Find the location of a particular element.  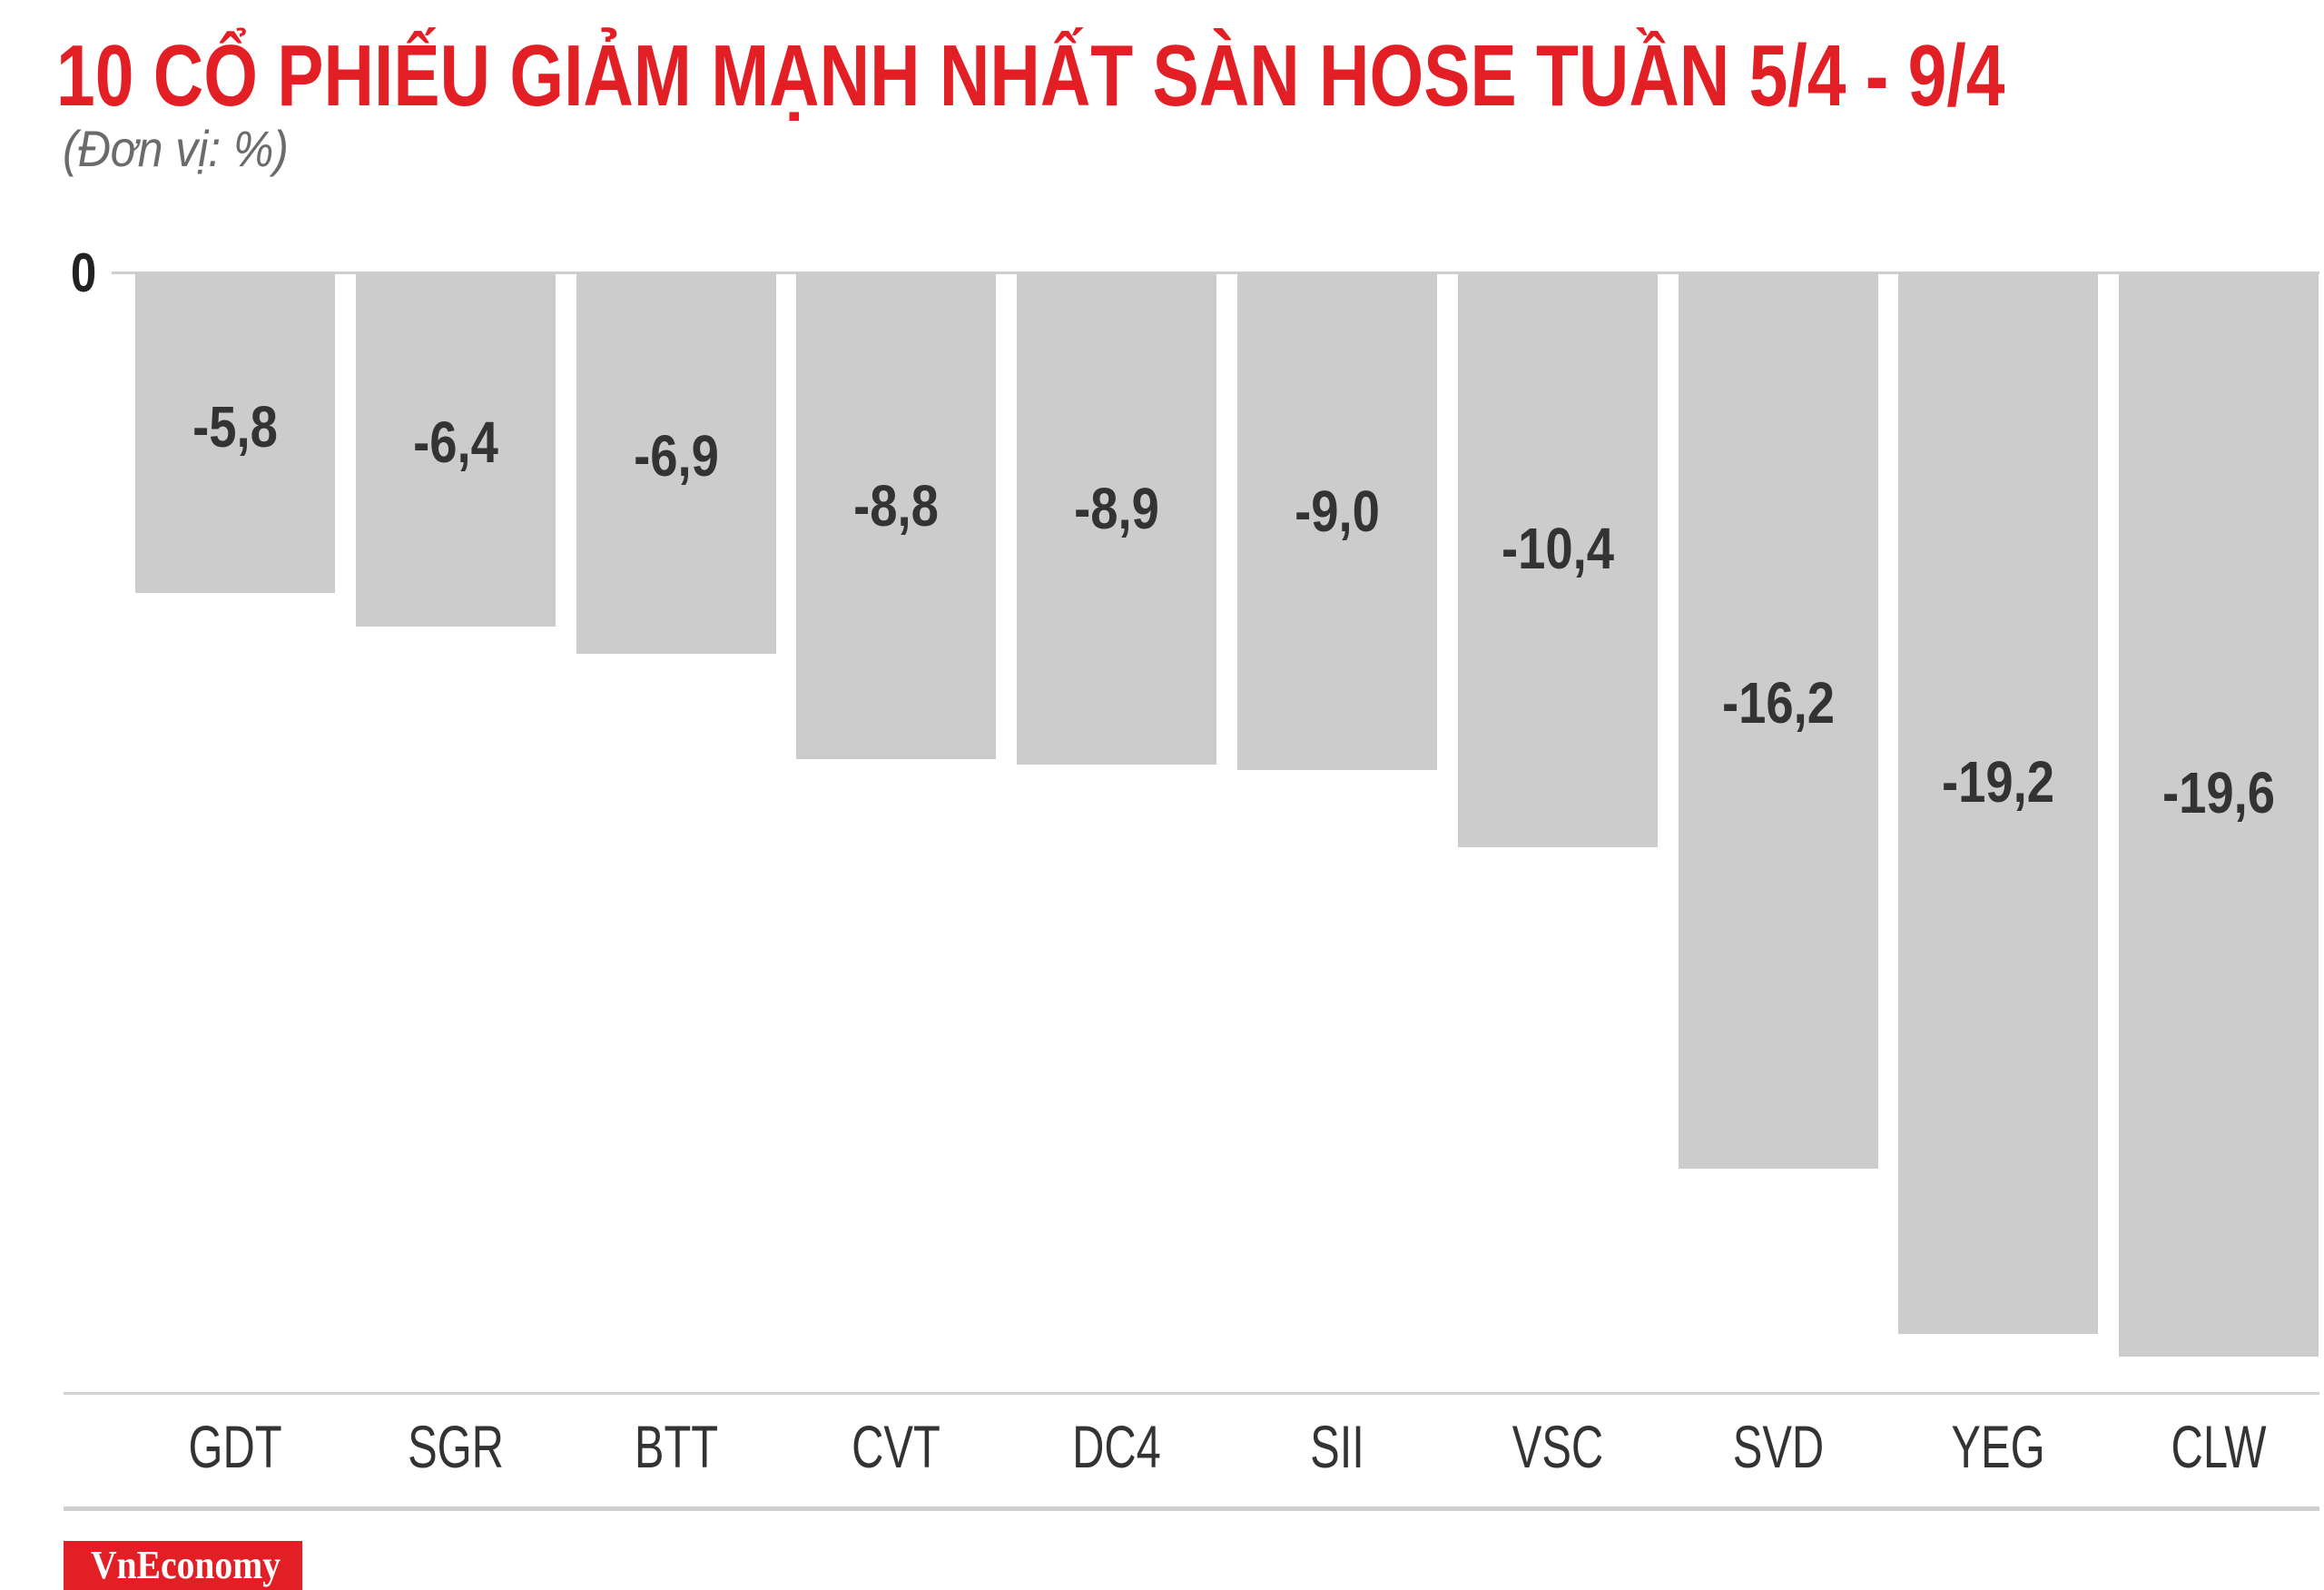

value-label-dc4: -8,9 is located at coordinates (1117, 509).